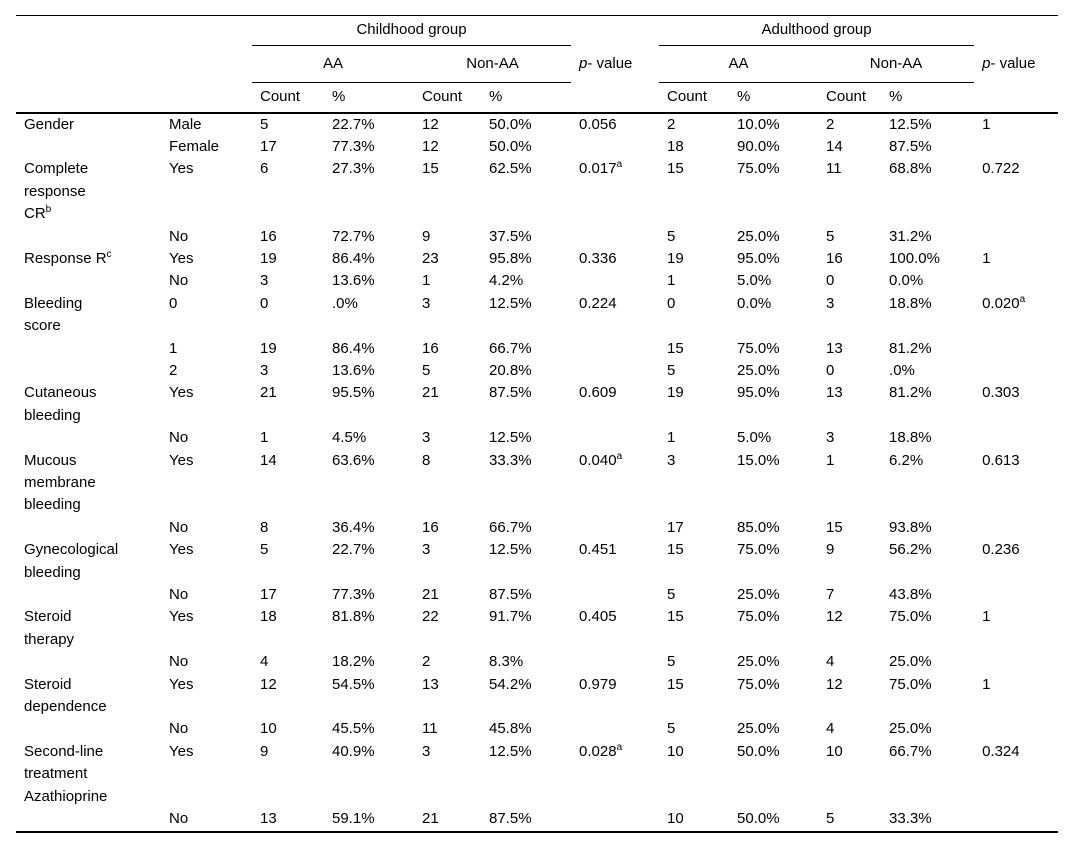  Describe the element at coordinates (496, 97) in the screenshot. I see `header-percent-childhood-nonaa: %` at that location.